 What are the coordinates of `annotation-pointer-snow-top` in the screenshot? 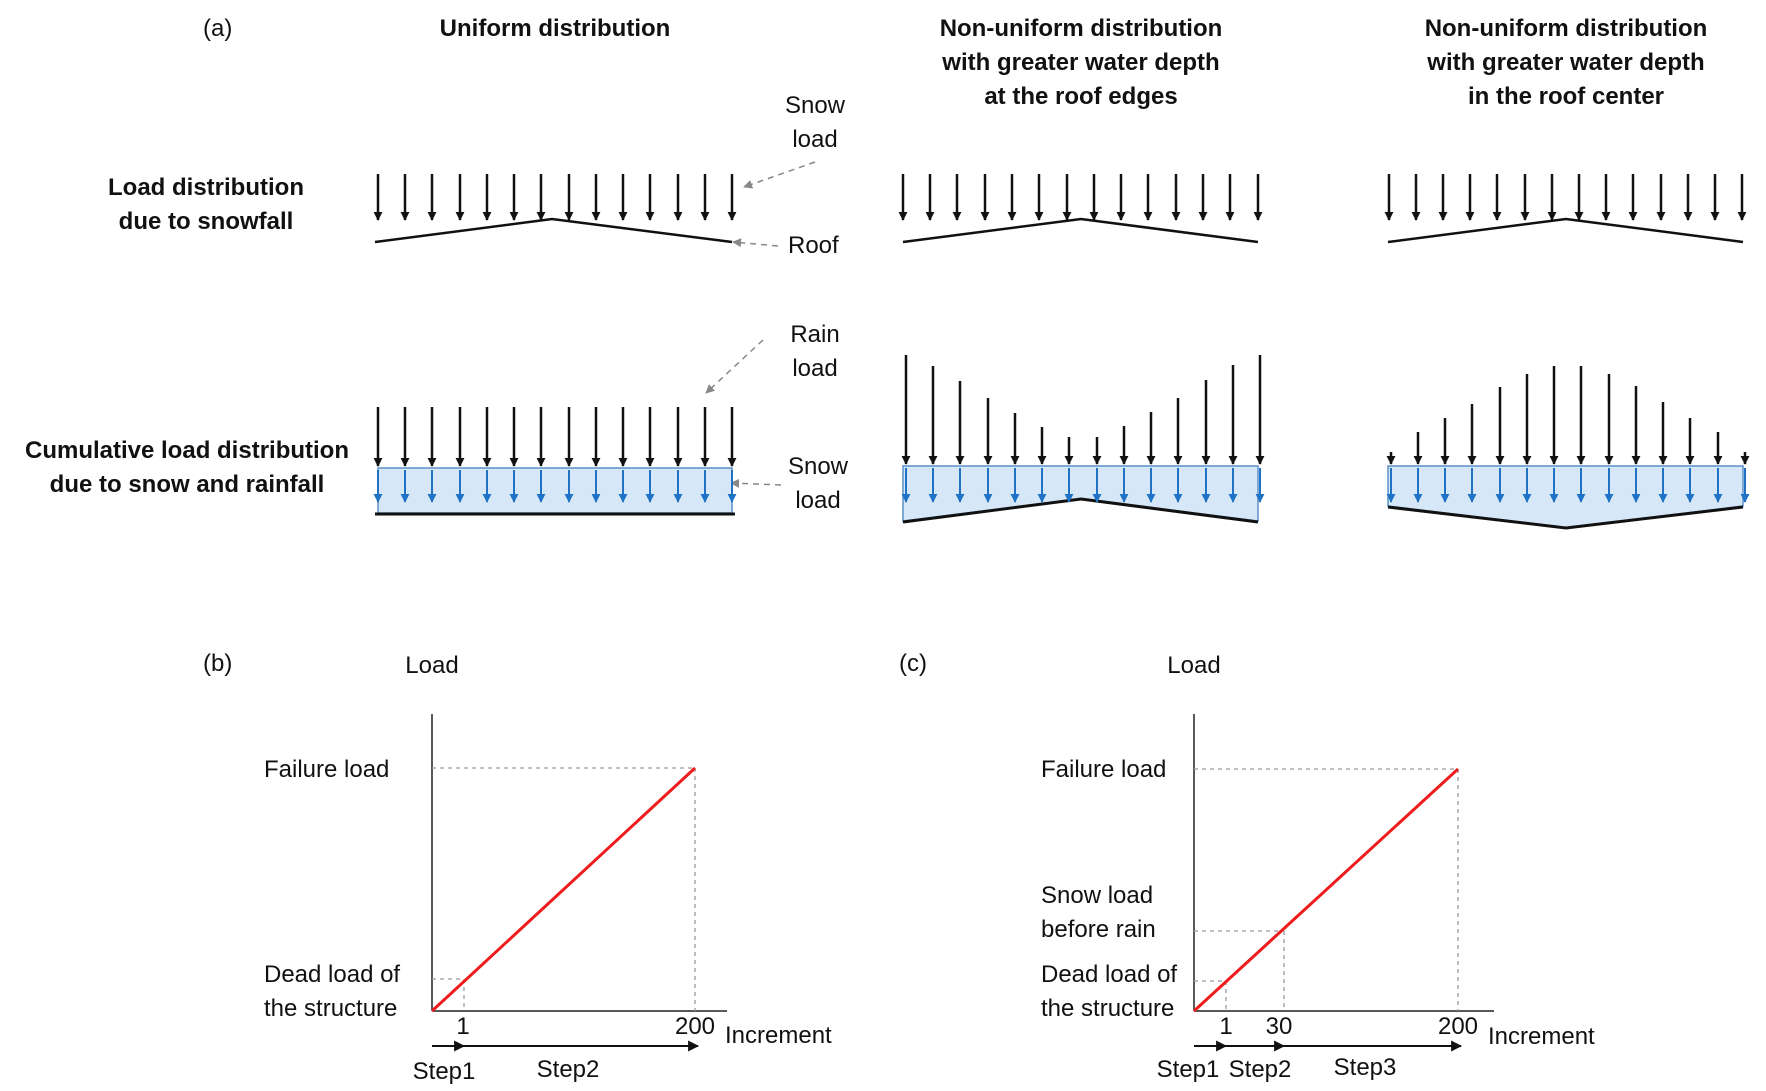 It's located at (779, 175).